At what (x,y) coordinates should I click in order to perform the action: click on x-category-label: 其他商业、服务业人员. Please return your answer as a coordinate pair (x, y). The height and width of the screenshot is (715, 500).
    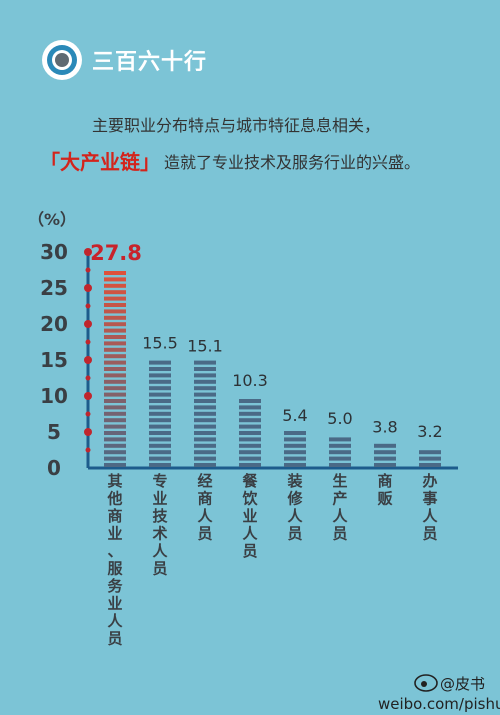
    Looking at the image, I should click on (114, 560).